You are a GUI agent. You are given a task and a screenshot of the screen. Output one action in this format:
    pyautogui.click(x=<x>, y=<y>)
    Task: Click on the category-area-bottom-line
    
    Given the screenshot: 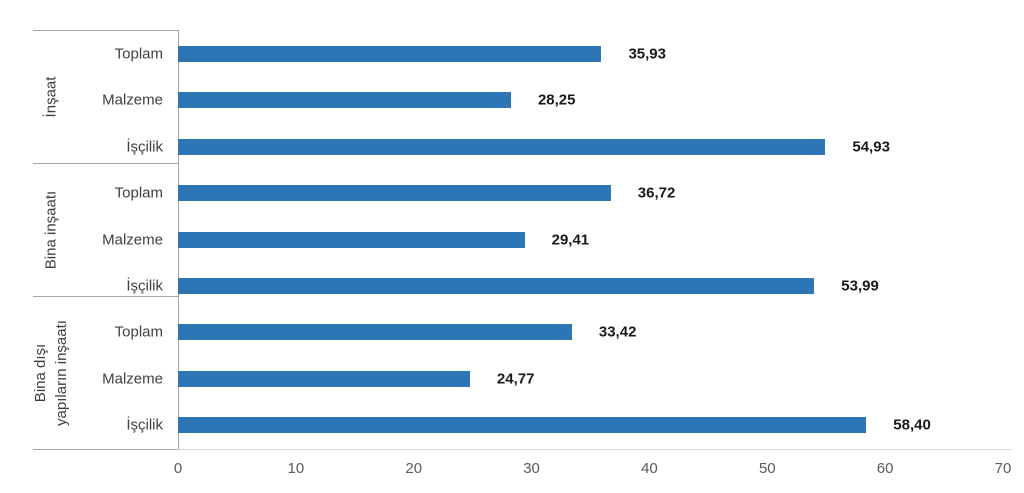 What is the action you would take?
    pyautogui.click(x=105, y=449)
    